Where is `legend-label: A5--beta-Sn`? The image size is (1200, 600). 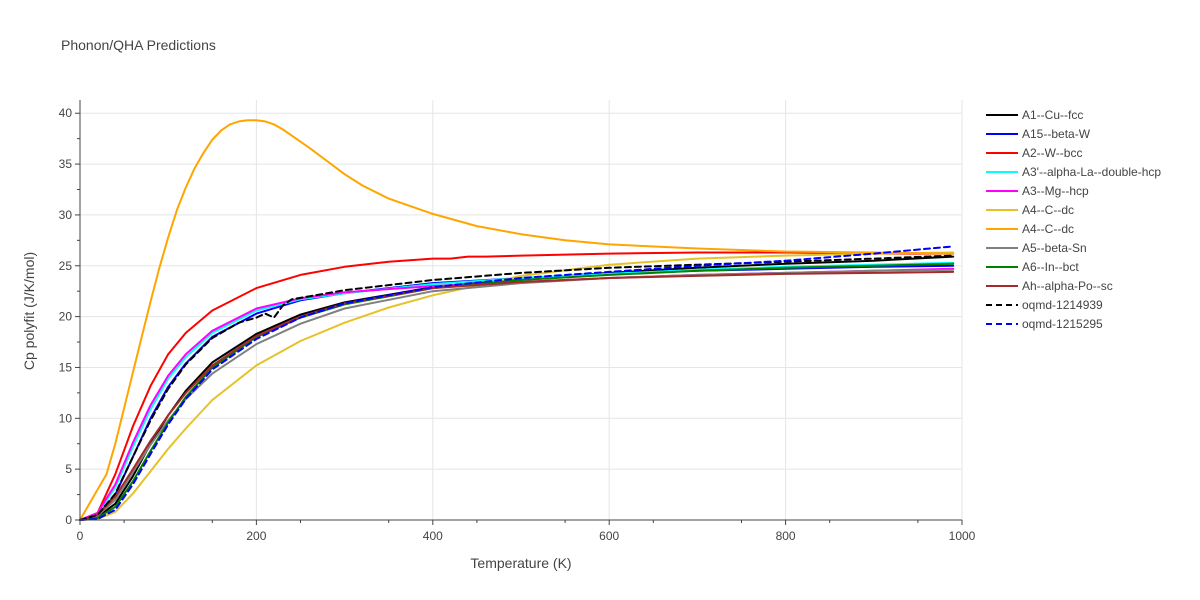
legend-label: A5--beta-Sn is located at coordinates (1054, 248).